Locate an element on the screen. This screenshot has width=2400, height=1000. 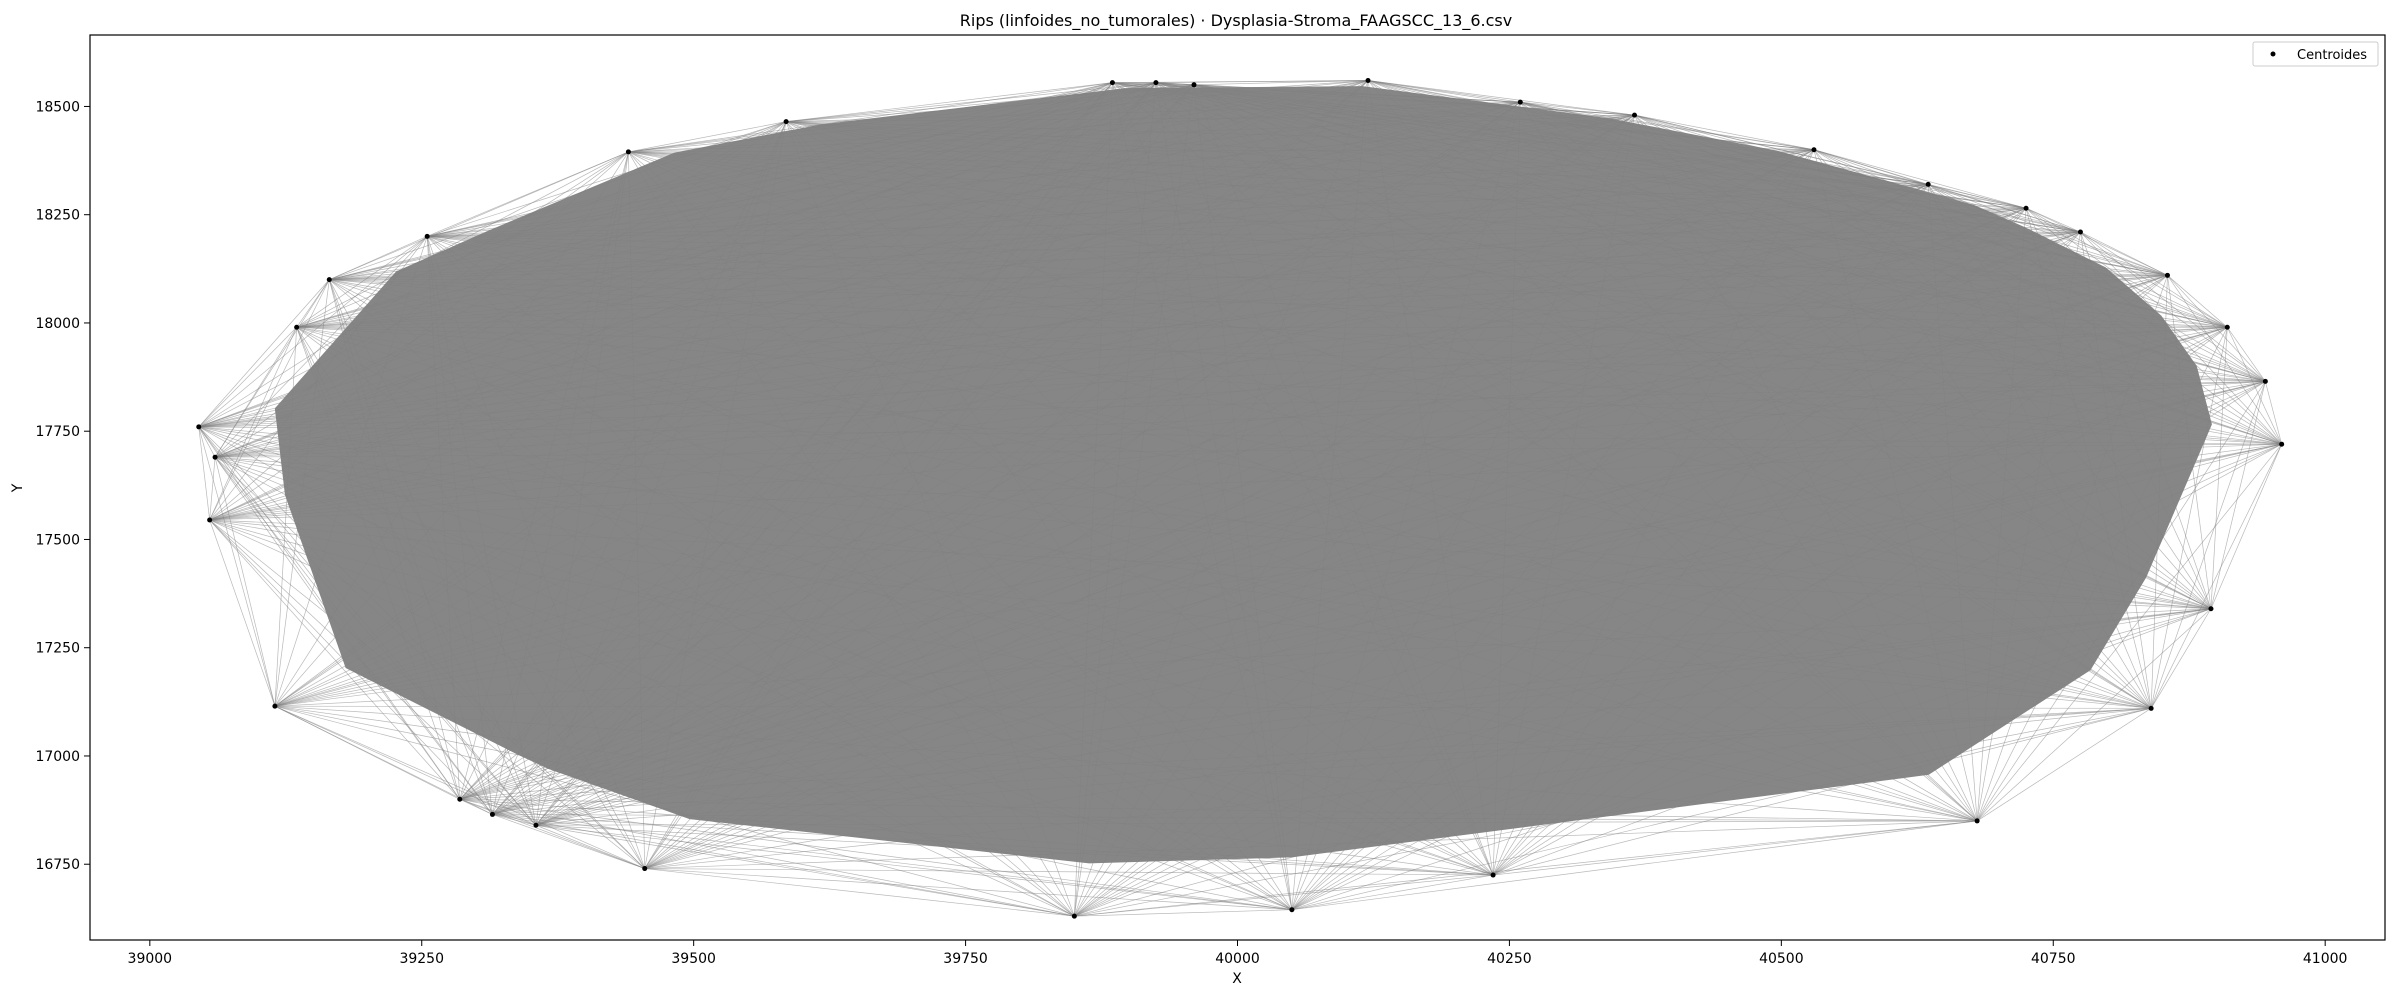
y-tick-label: 17250 is located at coordinates (57, 649).